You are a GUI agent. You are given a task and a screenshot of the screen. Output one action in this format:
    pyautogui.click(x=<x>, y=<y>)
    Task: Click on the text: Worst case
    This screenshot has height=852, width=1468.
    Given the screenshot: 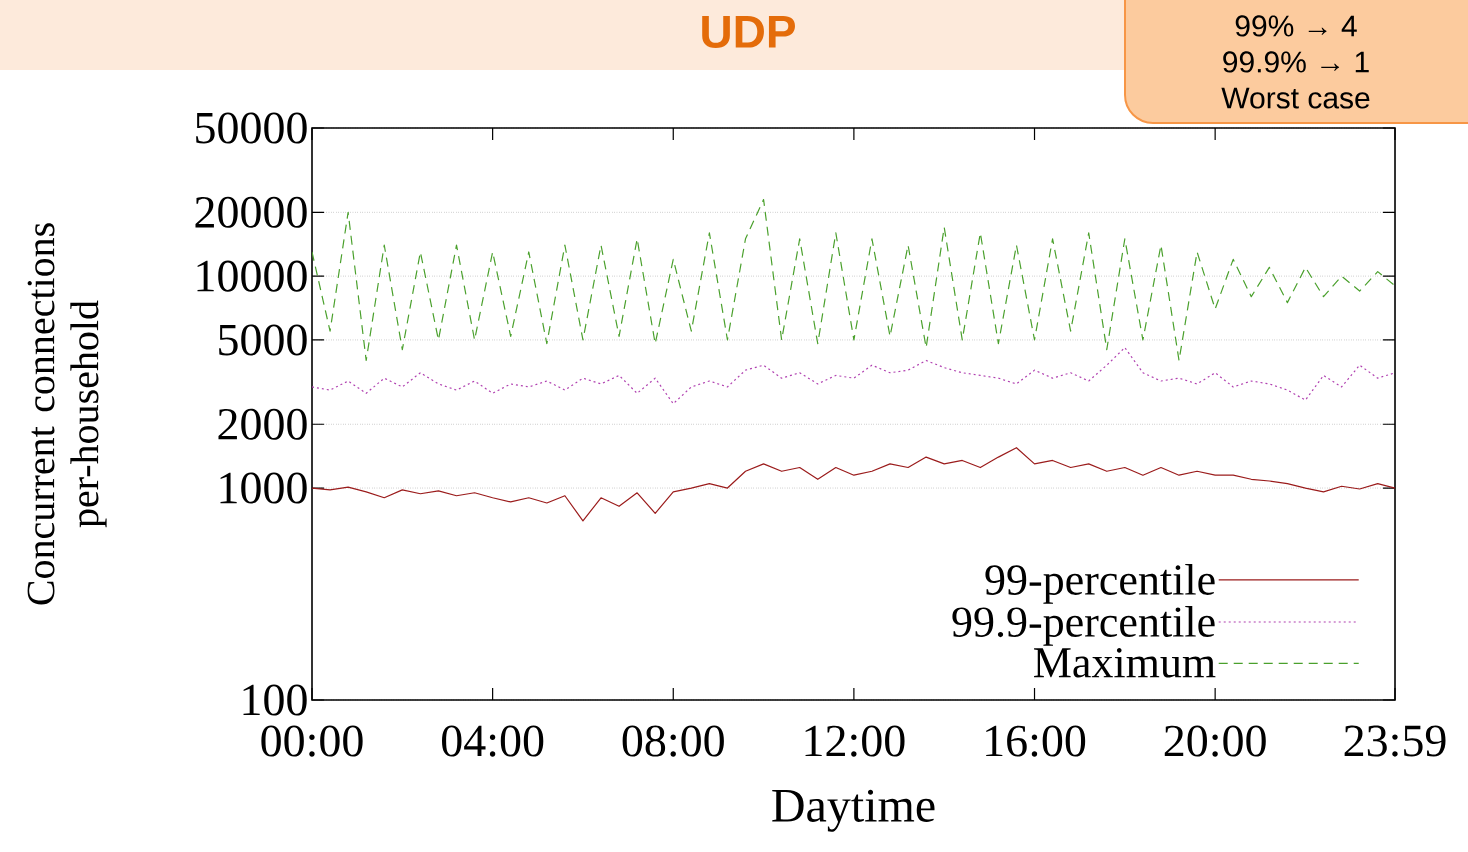 What is the action you would take?
    pyautogui.click(x=1295, y=98)
    